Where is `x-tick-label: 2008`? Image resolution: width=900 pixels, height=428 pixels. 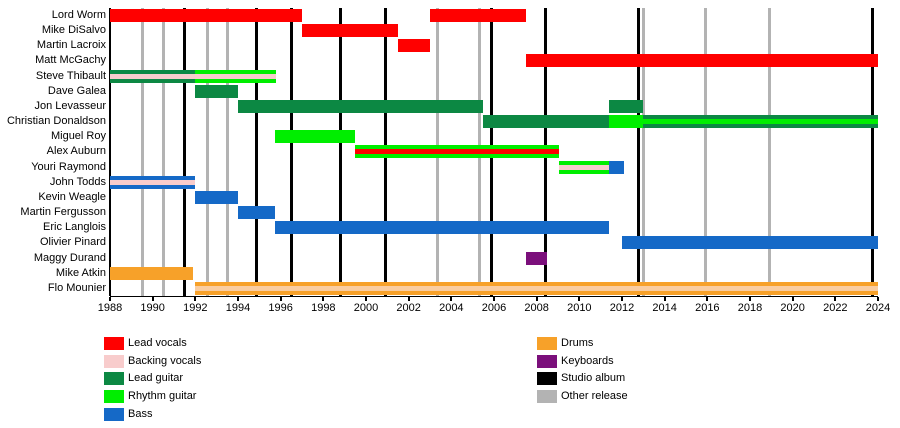 x-tick-label: 2008 is located at coordinates (536, 308).